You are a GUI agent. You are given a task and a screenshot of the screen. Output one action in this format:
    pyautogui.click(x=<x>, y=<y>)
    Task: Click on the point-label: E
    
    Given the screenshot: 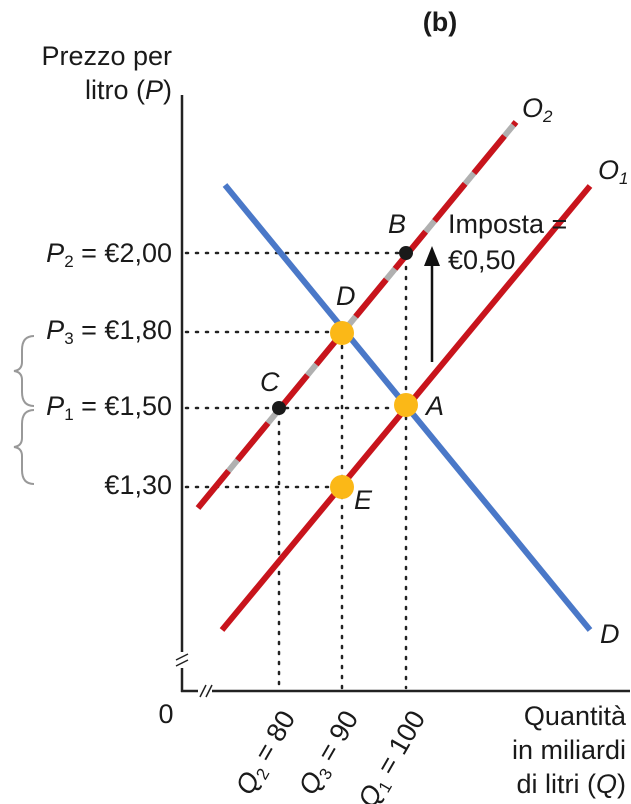 What is the action you would take?
    pyautogui.click(x=363, y=500)
    